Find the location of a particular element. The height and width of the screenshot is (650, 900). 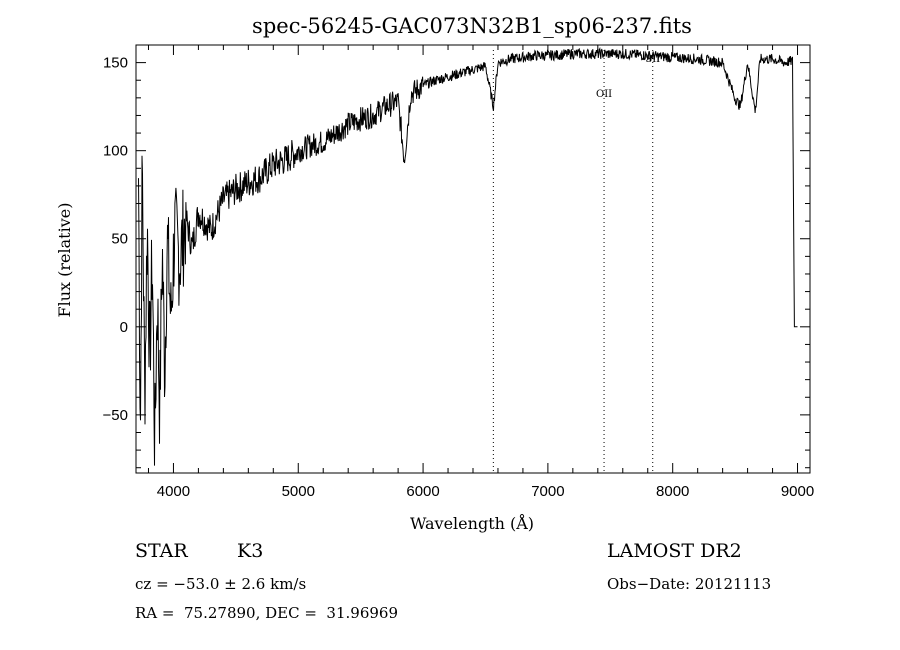

x-tick-label: 7000 is located at coordinates (547, 491).